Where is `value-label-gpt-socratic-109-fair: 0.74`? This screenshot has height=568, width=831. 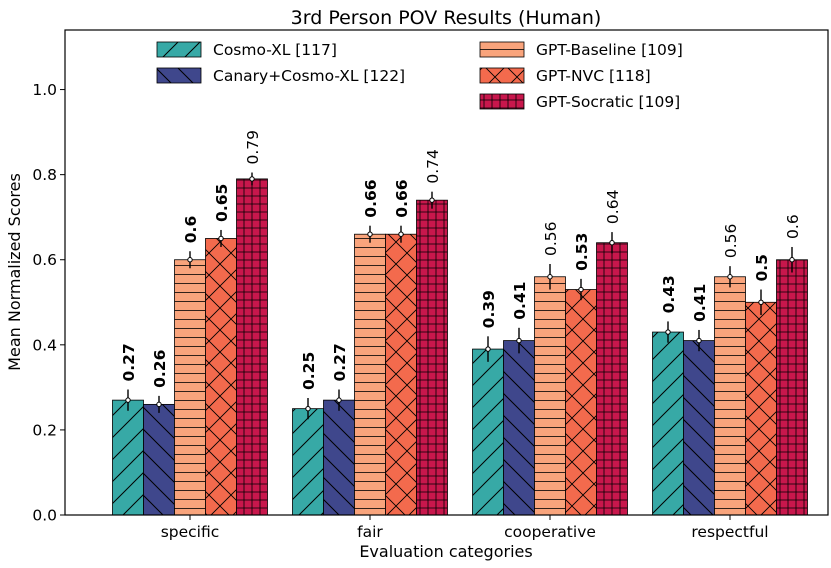 value-label-gpt-socratic-109-fair: 0.74 is located at coordinates (433, 166).